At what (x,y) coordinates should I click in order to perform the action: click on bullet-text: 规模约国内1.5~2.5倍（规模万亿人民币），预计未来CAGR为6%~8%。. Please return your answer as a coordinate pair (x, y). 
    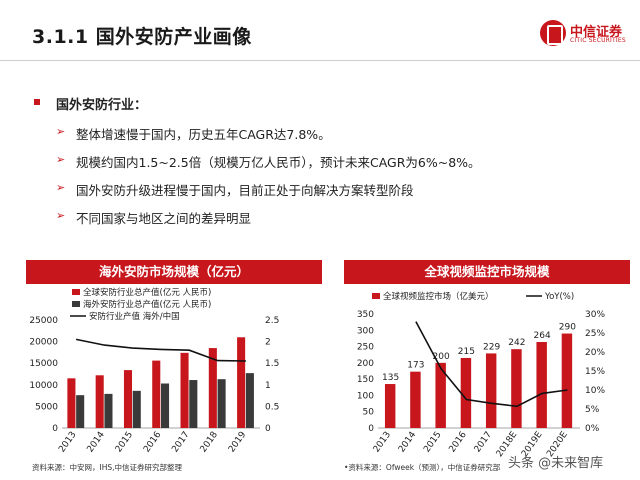
    Looking at the image, I should click on (278, 162).